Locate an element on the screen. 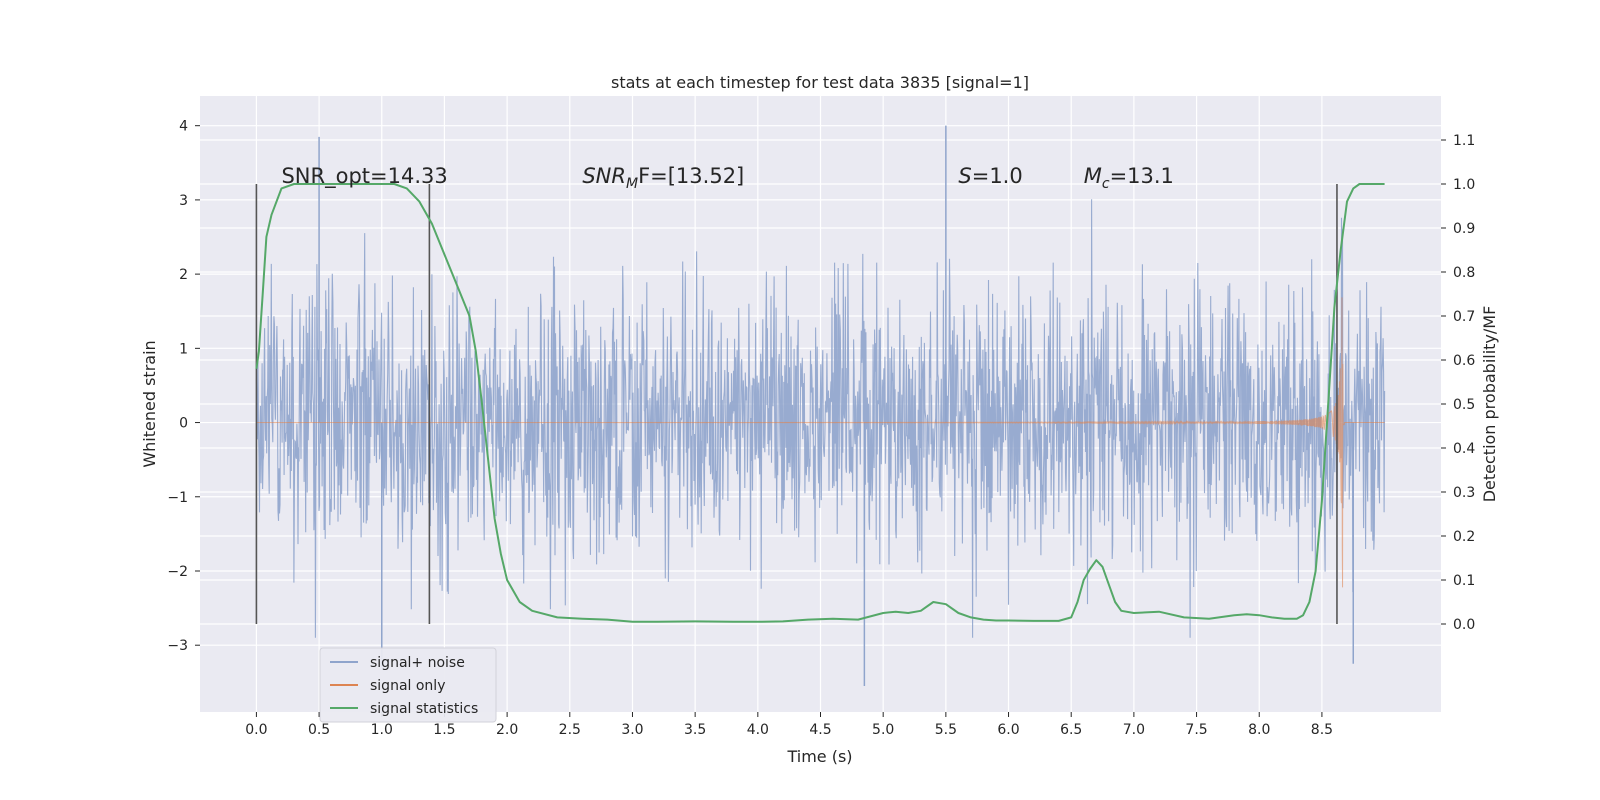 The image size is (1600, 800). y2-tick-label-10: 1.0 is located at coordinates (1464, 185).